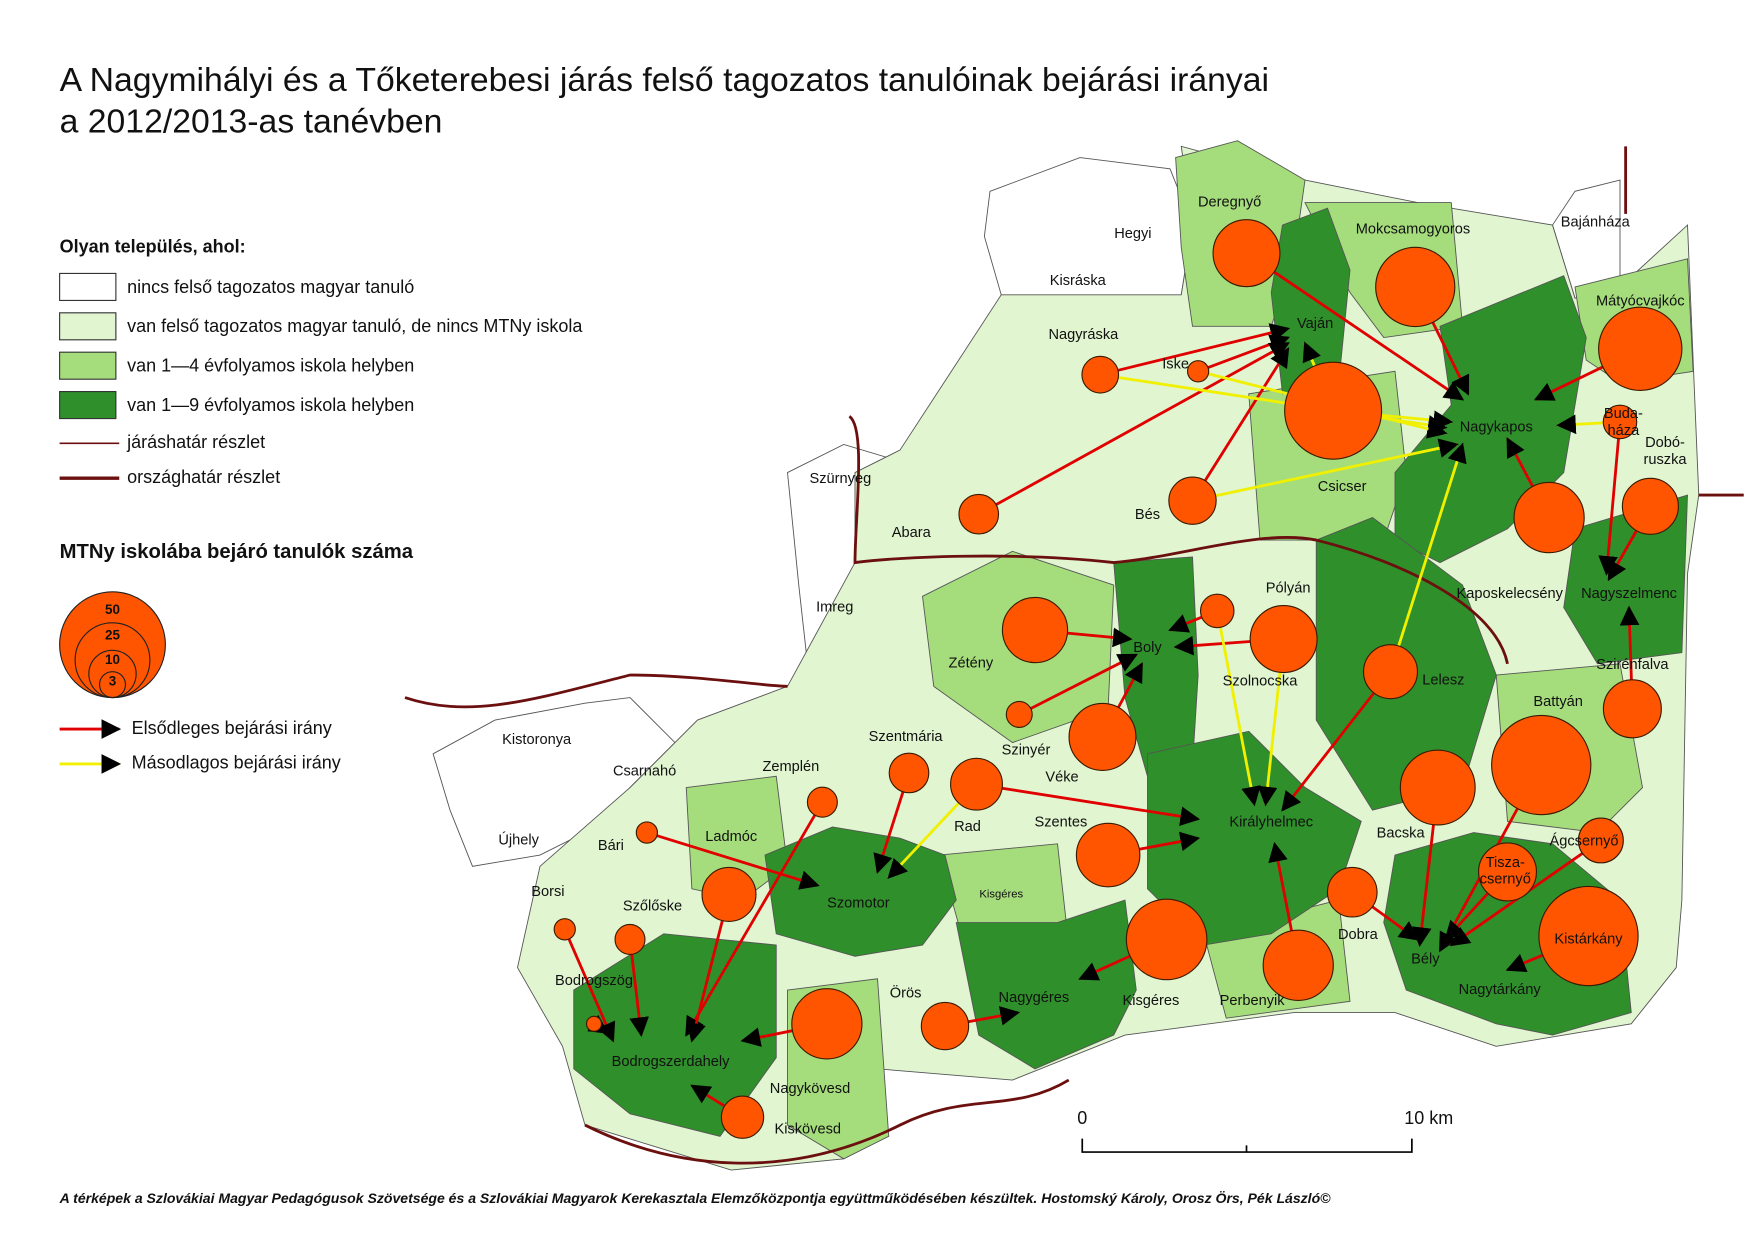  I want to click on place-label: Deregnyő, so click(1229, 202).